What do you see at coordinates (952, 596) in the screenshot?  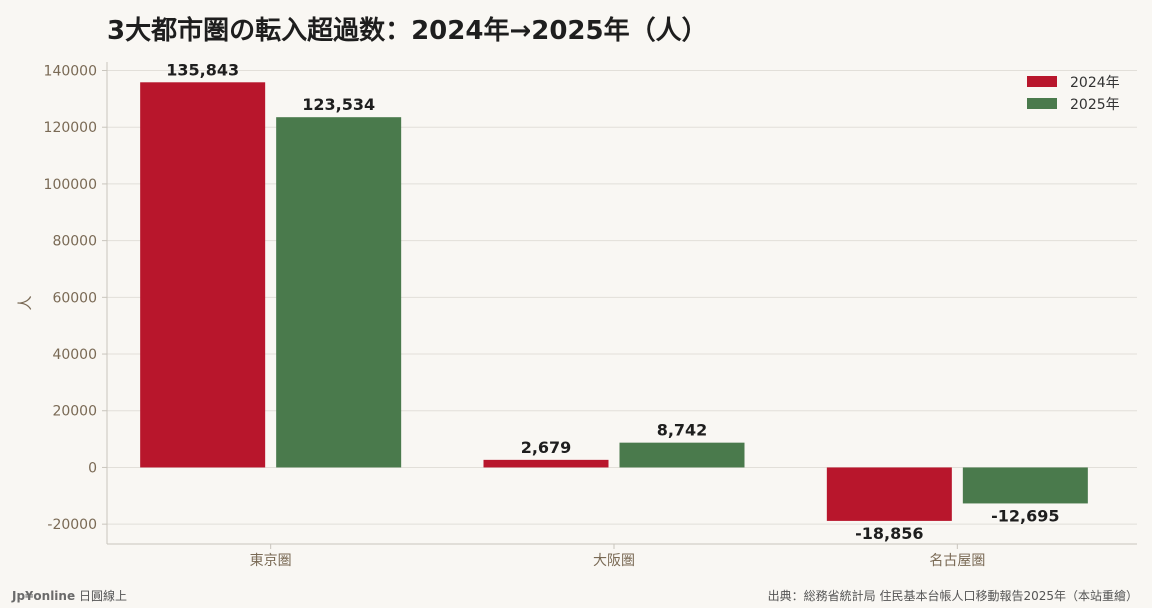 I see `source-note: 出典：総務省統計局 住民基本台帳人口移動報告2025年（本站重繪）` at bounding box center [952, 596].